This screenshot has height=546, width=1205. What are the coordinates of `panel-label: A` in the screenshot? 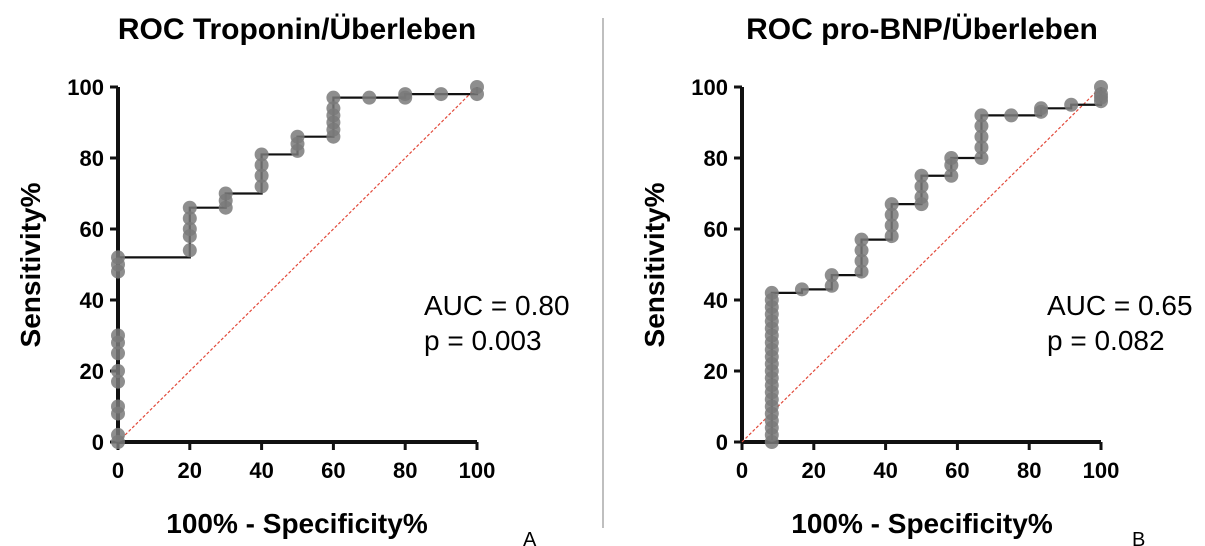 It's located at (530, 537).